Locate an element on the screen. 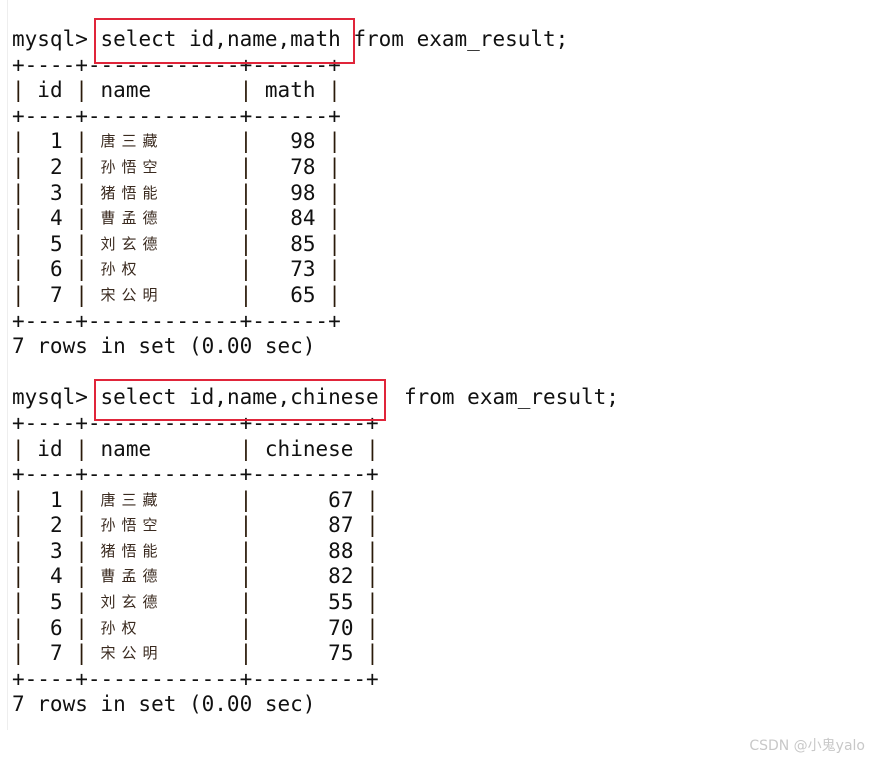 The width and height of the screenshot is (871, 761). table-row: | 6 | 孙权 | 73 | is located at coordinates (315, 270).